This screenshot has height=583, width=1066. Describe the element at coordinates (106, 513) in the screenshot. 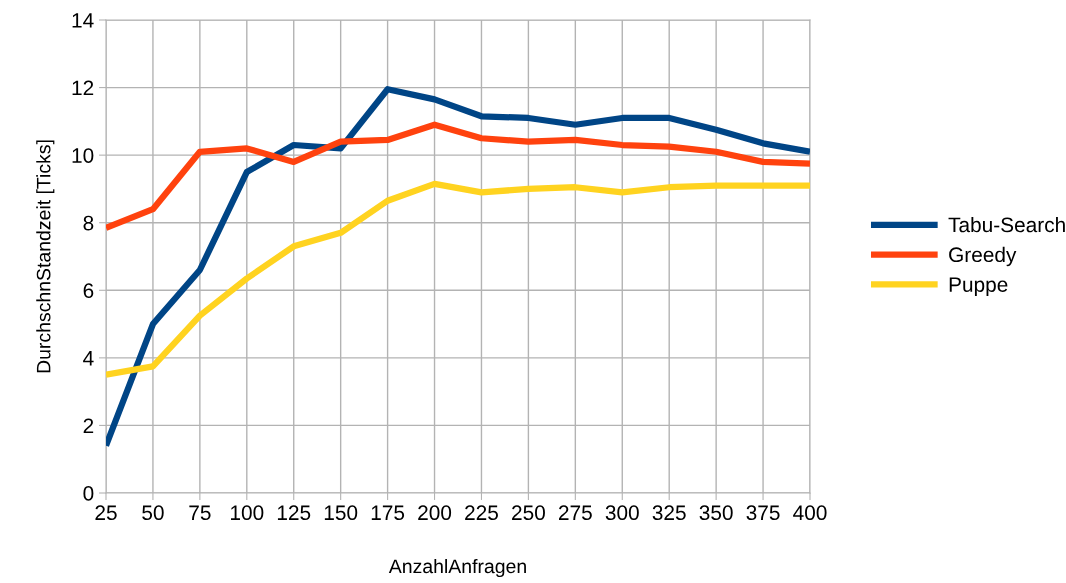

I see `x-tick-label: 25` at that location.